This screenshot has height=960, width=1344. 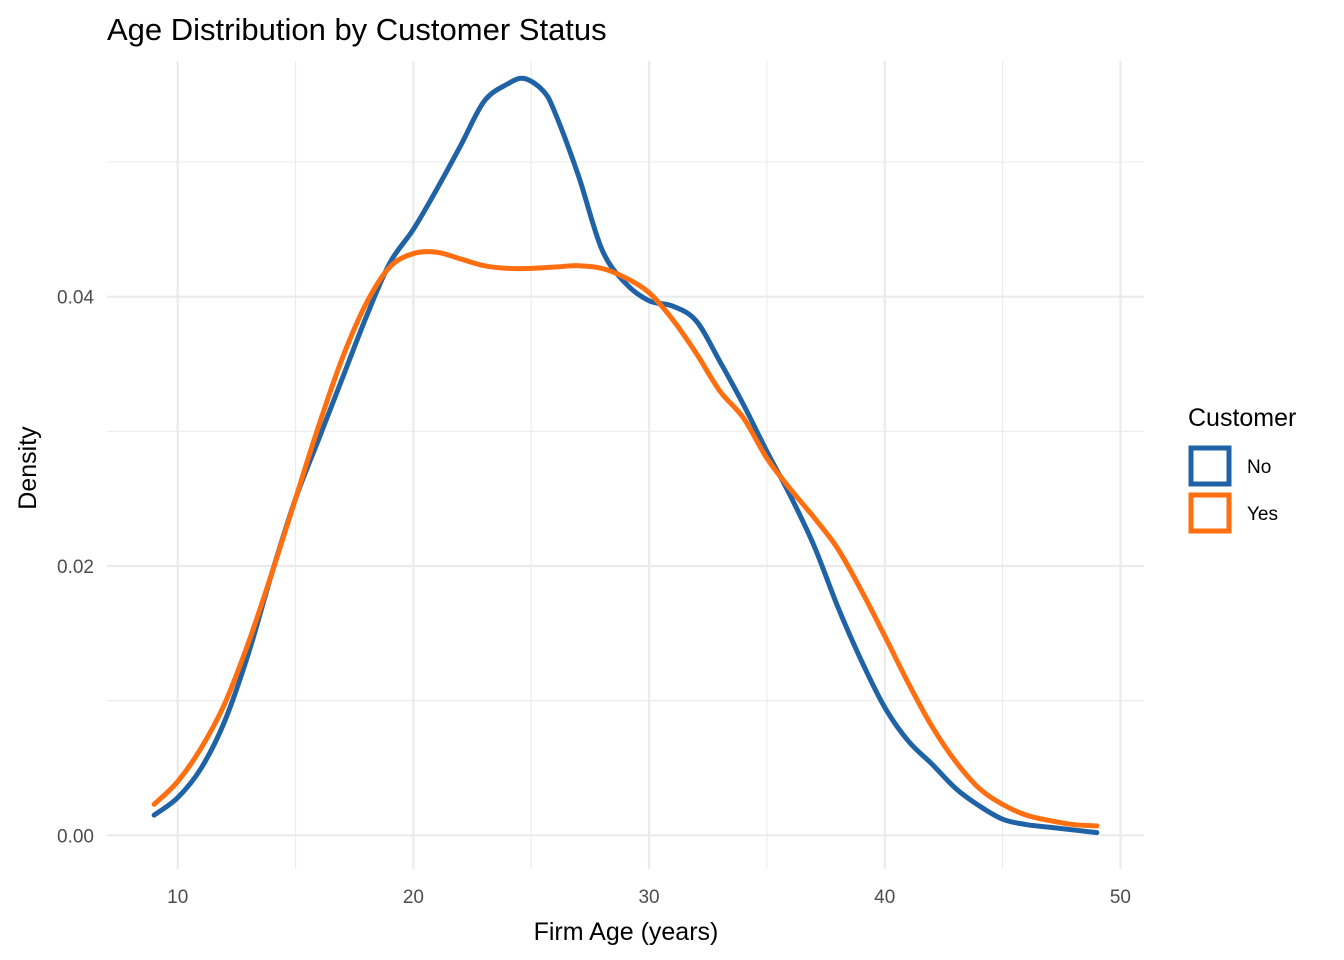 I want to click on x-tick-label: 20, so click(x=413, y=897).